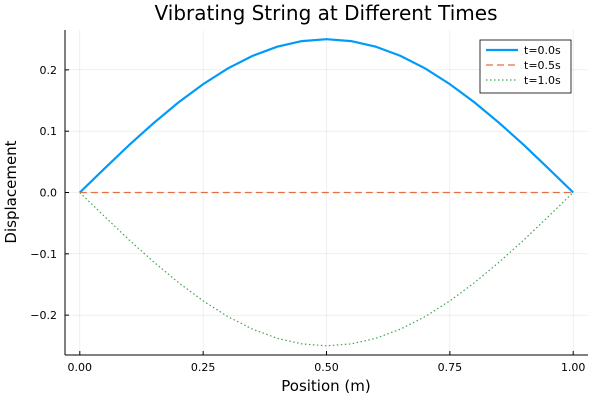 This screenshot has height=400, width=600. I want to click on y-ticks: −0.2 −0.1 0.0 0.1 0.2, so click(49, 193).